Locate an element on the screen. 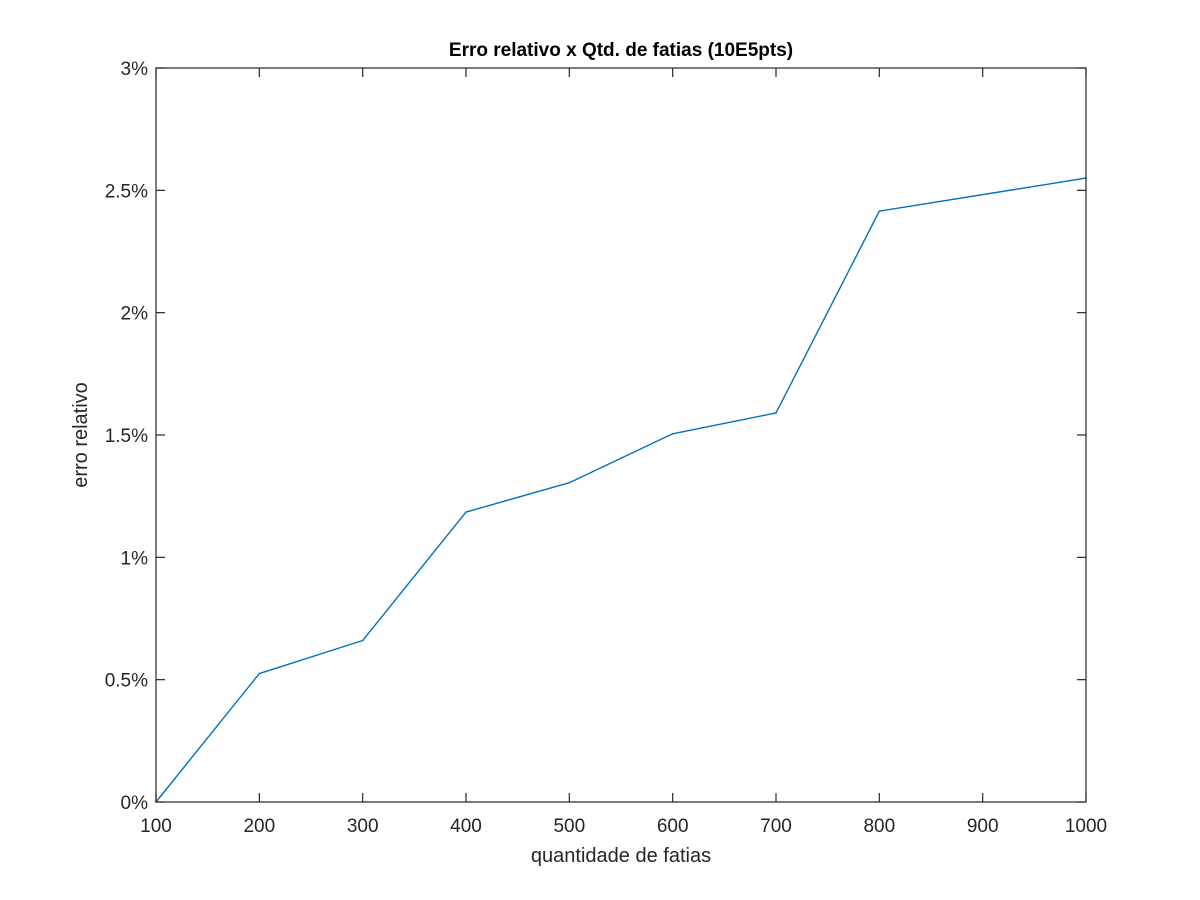  y-tick-label: 2% is located at coordinates (135, 314).